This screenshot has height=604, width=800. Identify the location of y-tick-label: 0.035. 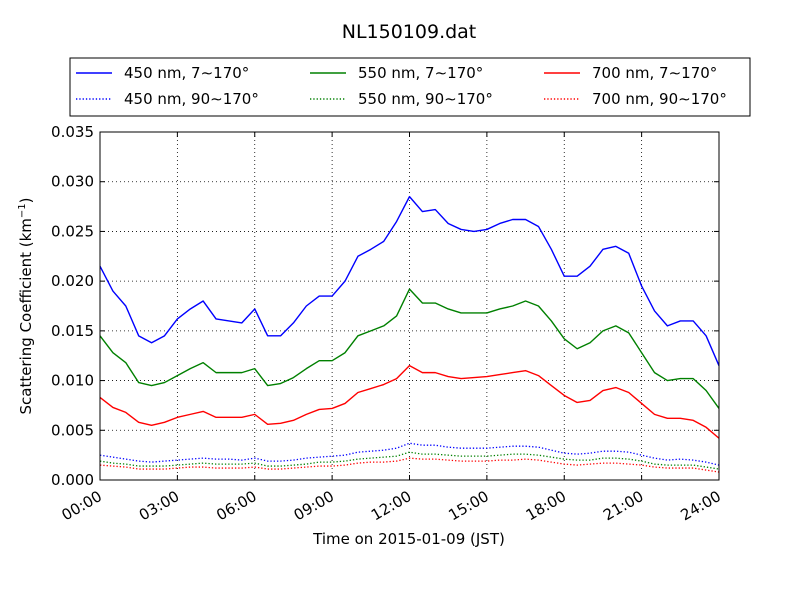
(72, 132).